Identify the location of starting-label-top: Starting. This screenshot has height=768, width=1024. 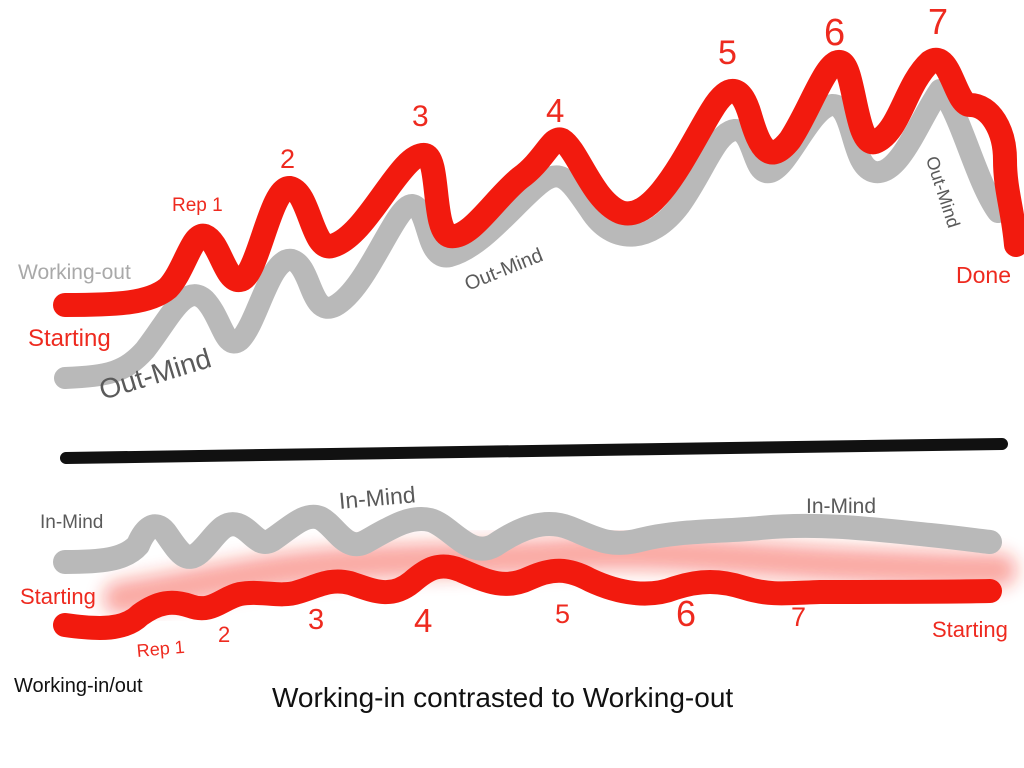
(69, 338).